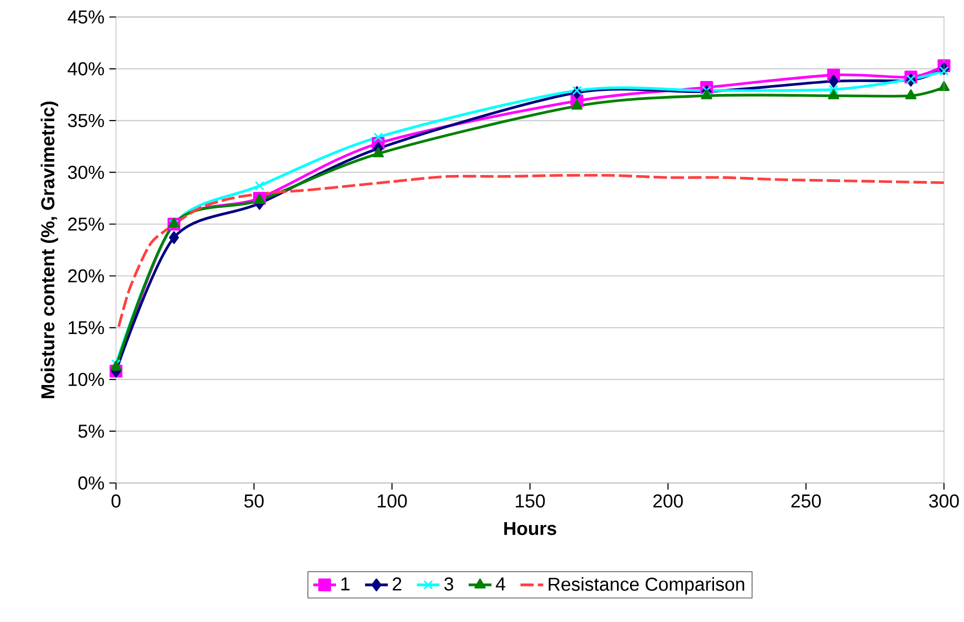  I want to click on y-tick-label: 20%, so click(86, 275).